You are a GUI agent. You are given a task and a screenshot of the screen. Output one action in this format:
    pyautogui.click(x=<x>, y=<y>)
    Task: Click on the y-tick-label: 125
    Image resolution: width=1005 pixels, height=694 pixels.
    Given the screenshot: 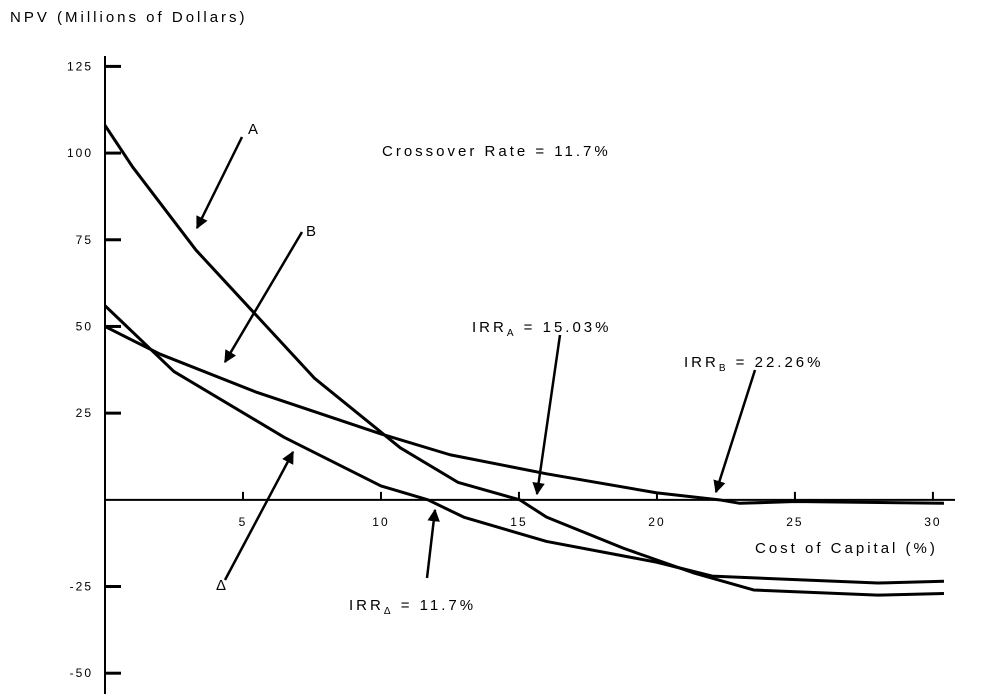 What is the action you would take?
    pyautogui.click(x=80, y=66)
    